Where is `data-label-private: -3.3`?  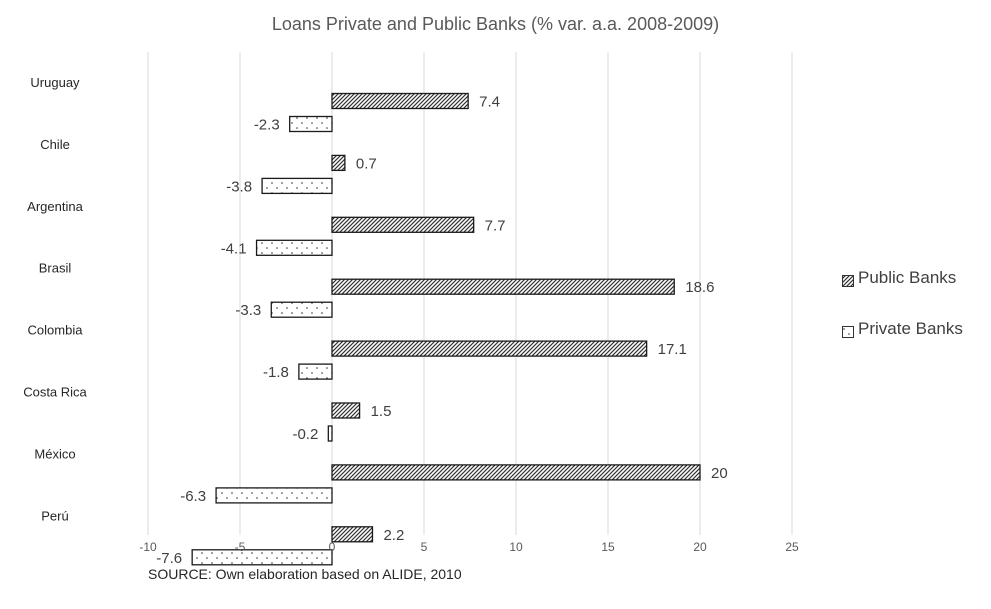 data-label-private: -3.3 is located at coordinates (248, 310).